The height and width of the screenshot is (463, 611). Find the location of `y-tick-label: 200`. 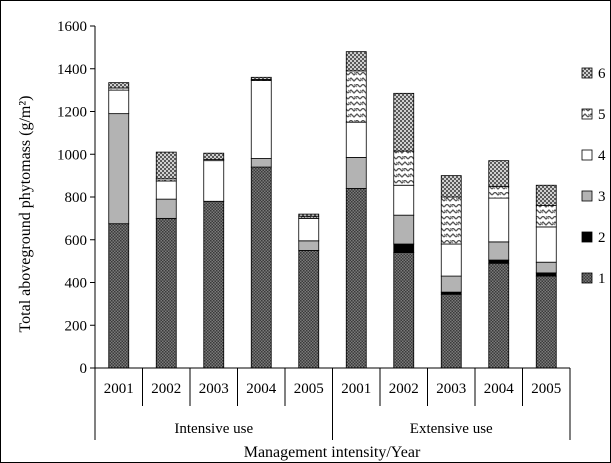

y-tick-label: 200 is located at coordinates (76, 326).